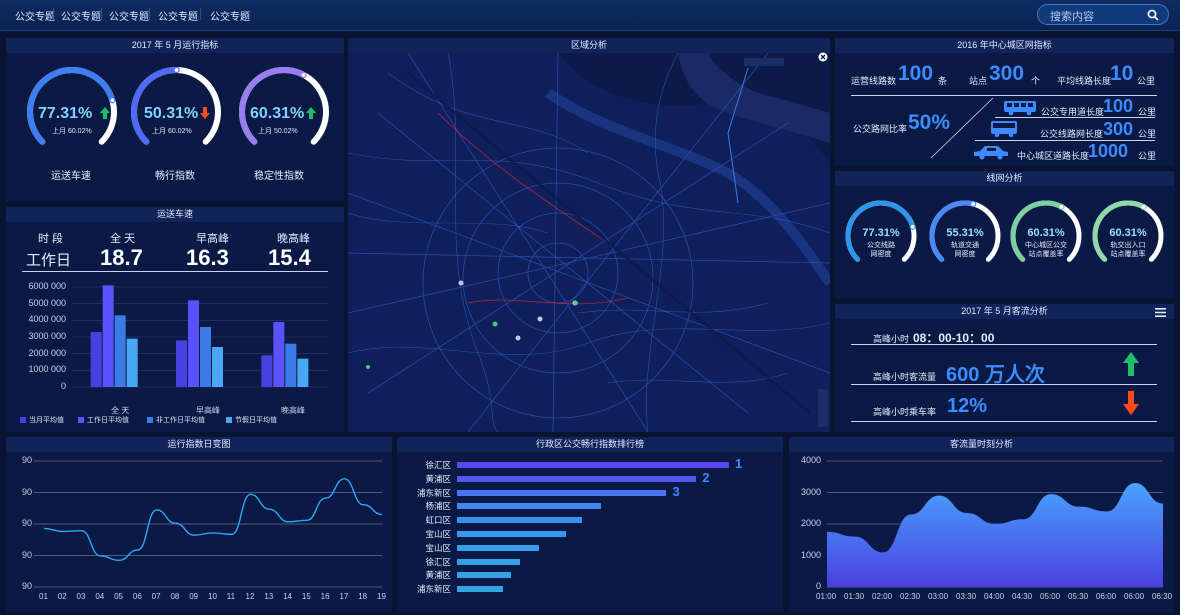 This screenshot has width=1180, height=615. I want to click on arrow-up-icon, so click(1131, 364).